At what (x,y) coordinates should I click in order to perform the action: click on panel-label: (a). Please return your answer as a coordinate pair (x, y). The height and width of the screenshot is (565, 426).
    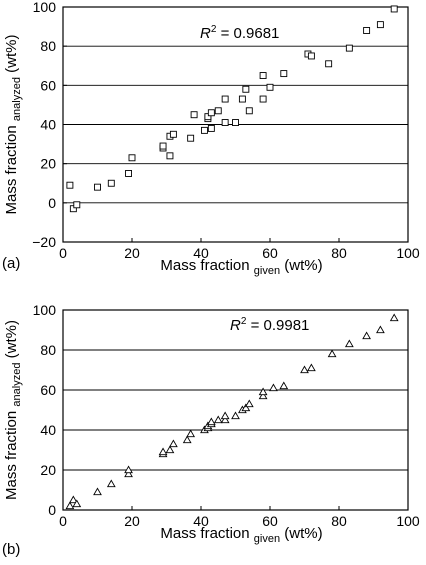
    Looking at the image, I should click on (11, 263).